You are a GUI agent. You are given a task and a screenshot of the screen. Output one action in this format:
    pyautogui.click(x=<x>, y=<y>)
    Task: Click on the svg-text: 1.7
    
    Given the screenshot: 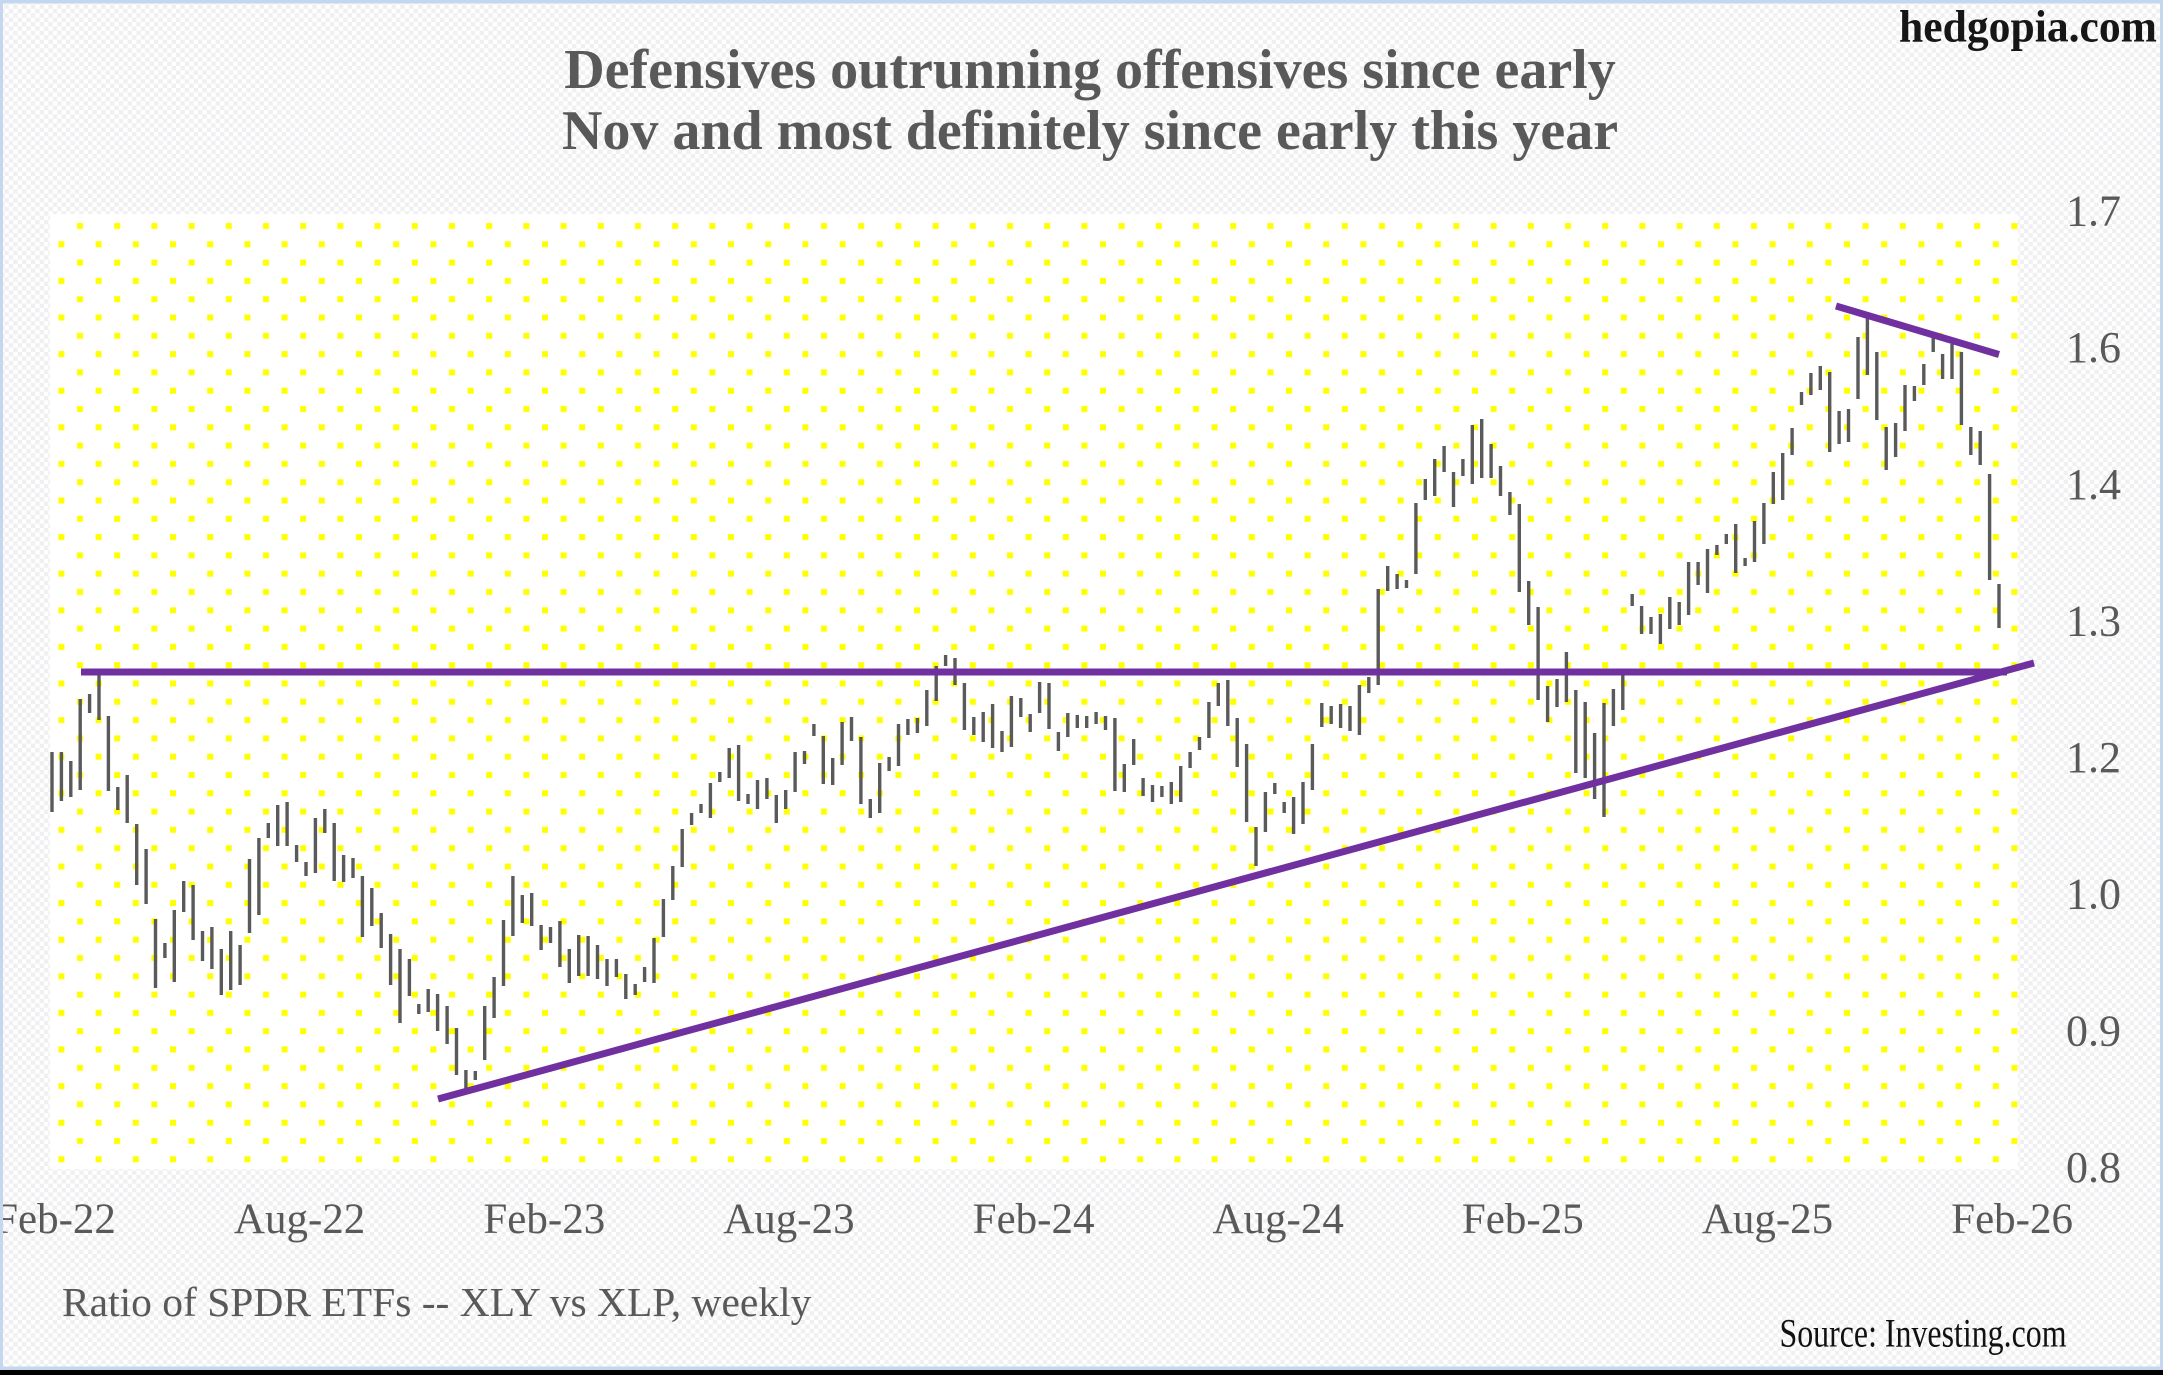 What is the action you would take?
    pyautogui.click(x=2093, y=211)
    